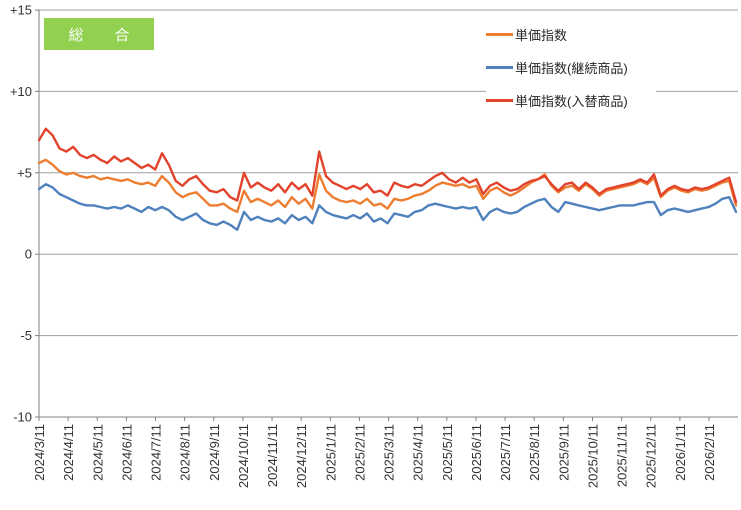  I want to click on x-axis-tick-label: 2025/3/11, so click(389, 452).